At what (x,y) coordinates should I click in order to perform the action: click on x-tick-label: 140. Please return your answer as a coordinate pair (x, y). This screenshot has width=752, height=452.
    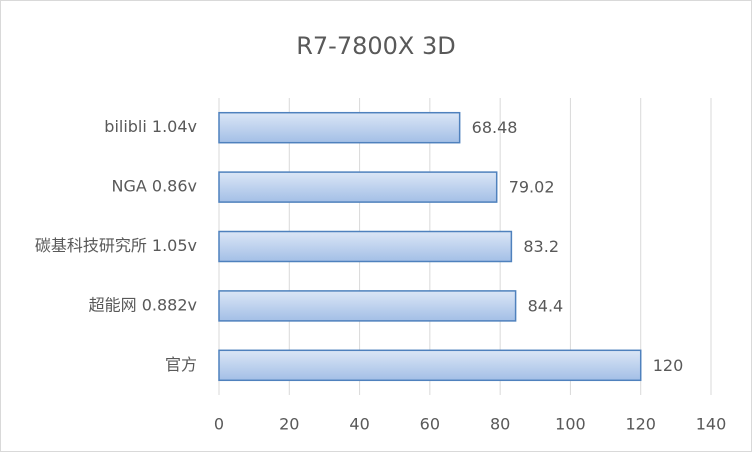
    Looking at the image, I should click on (711, 424).